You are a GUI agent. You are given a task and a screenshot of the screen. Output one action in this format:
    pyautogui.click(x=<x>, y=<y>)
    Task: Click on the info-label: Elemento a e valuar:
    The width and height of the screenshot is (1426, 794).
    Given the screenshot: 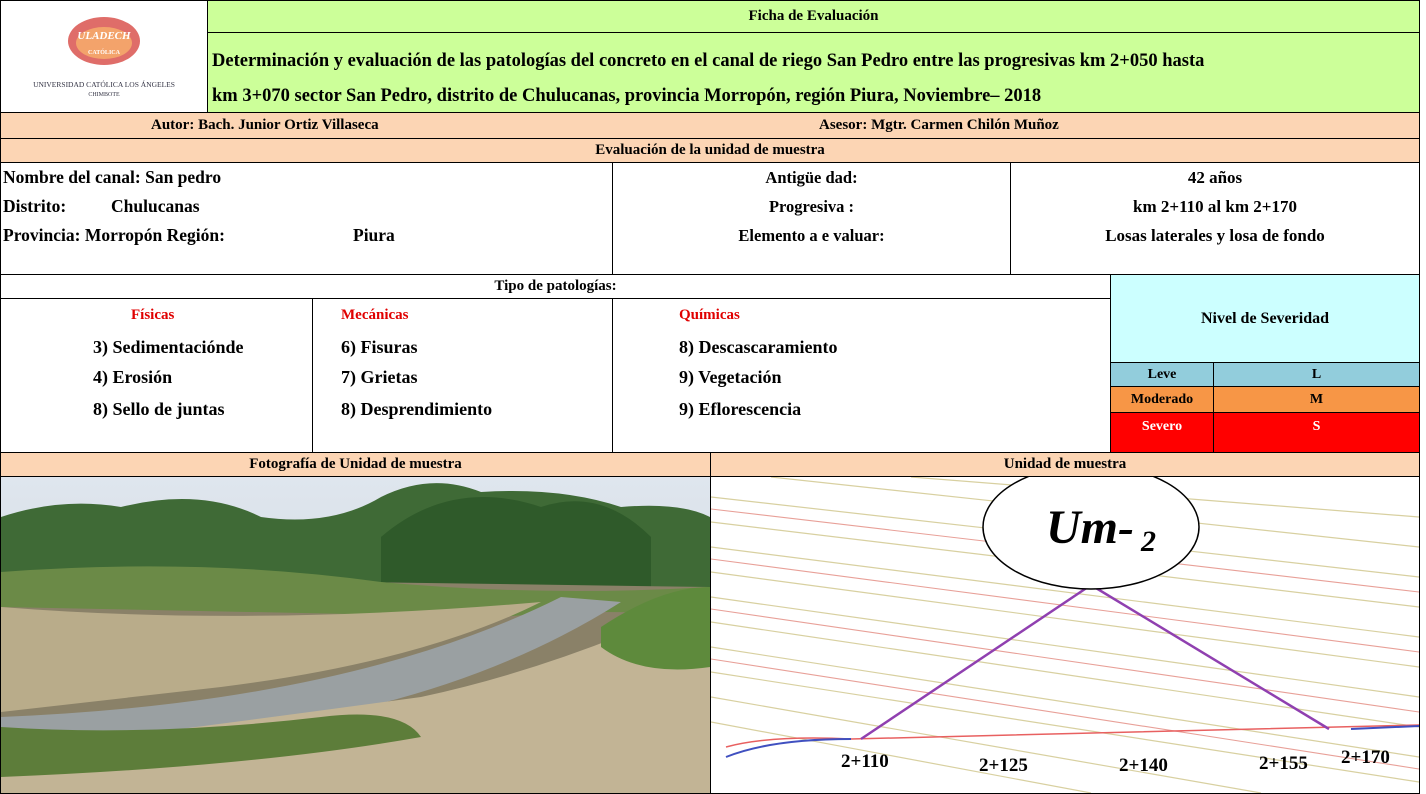 What is the action you would take?
    pyautogui.click(x=811, y=235)
    